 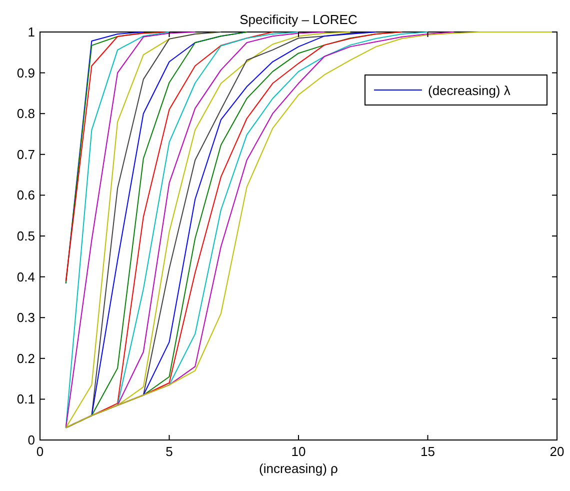 I want to click on y-tick-label: 0.3, so click(x=25, y=318).